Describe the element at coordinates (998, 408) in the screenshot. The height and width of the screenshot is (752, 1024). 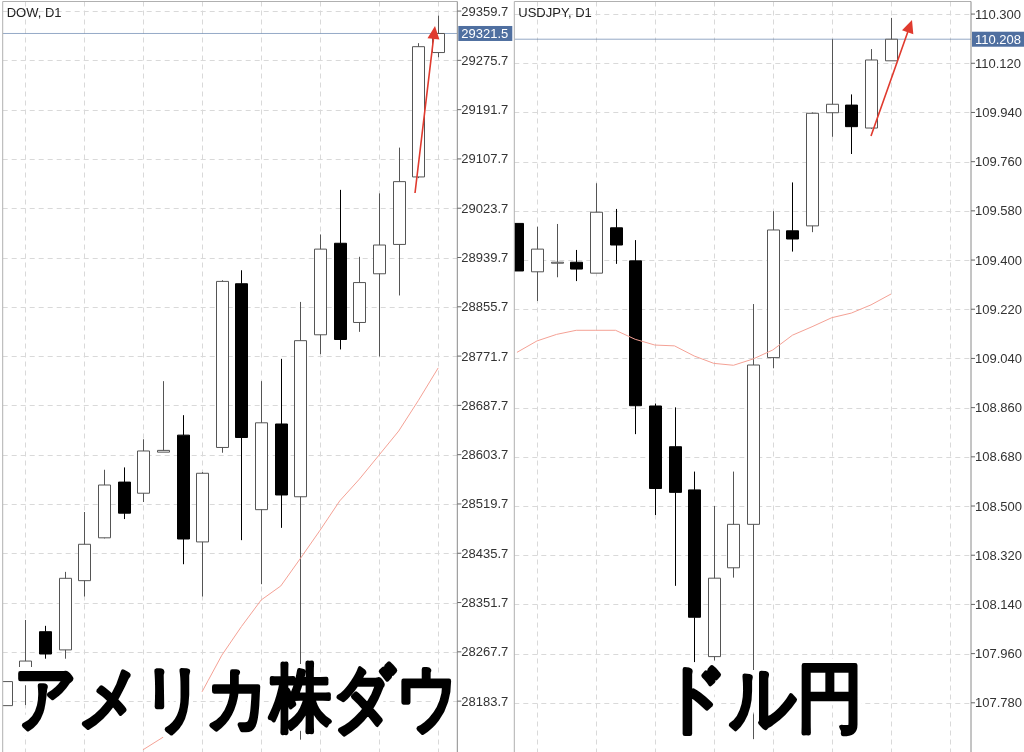
I see `y-tick-label: 108.860` at that location.